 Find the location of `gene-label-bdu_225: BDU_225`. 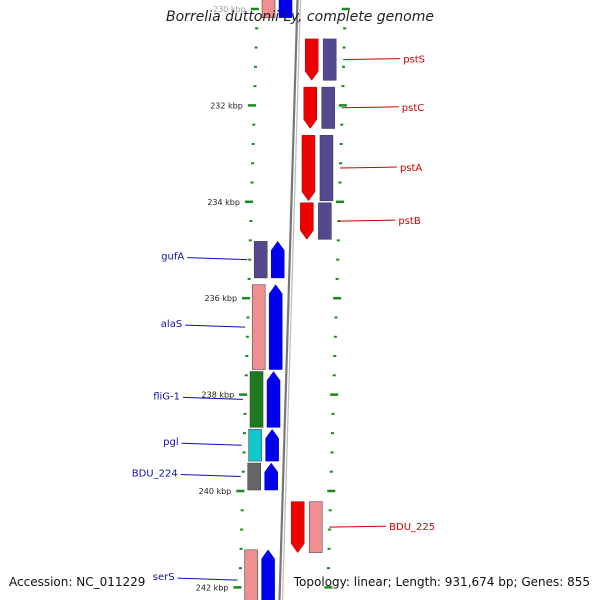

gene-label-bdu_225: BDU_225 is located at coordinates (412, 527).